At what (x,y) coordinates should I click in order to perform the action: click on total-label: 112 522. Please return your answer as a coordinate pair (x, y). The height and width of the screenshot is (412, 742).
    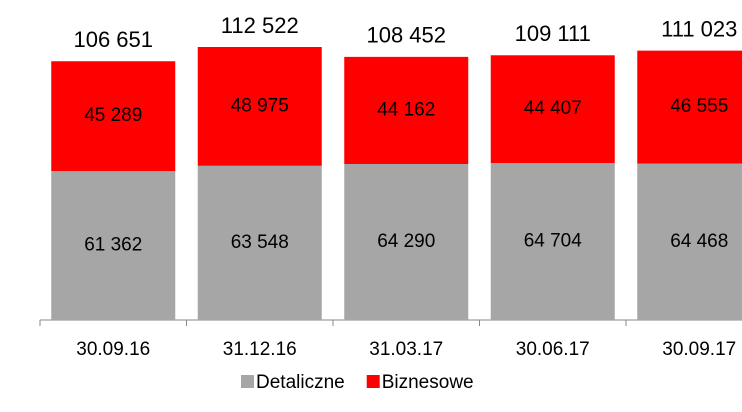
    Looking at the image, I should click on (260, 25).